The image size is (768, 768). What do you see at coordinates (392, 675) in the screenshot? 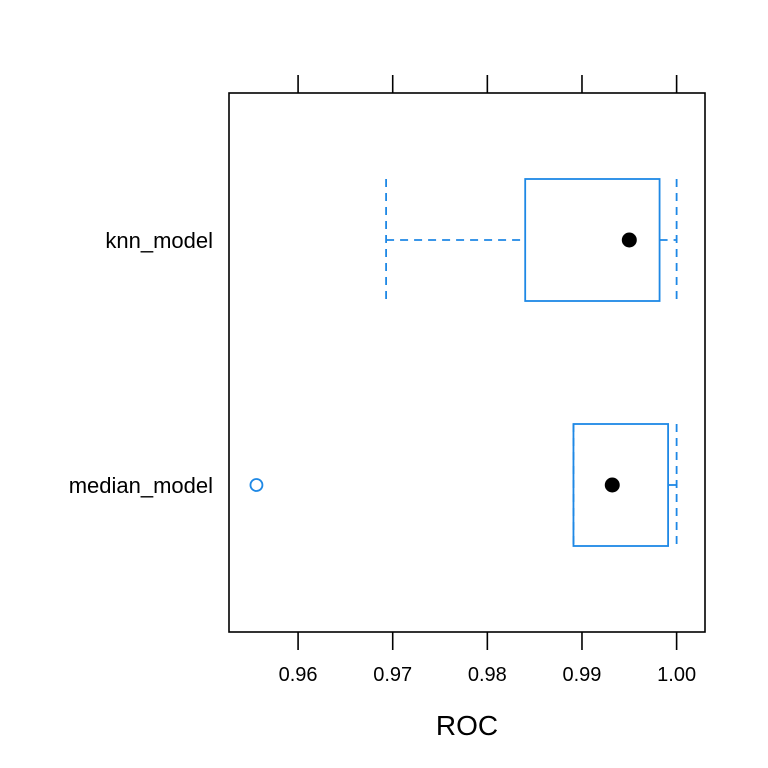
I see `x-tick-label: 0.97` at bounding box center [392, 675].